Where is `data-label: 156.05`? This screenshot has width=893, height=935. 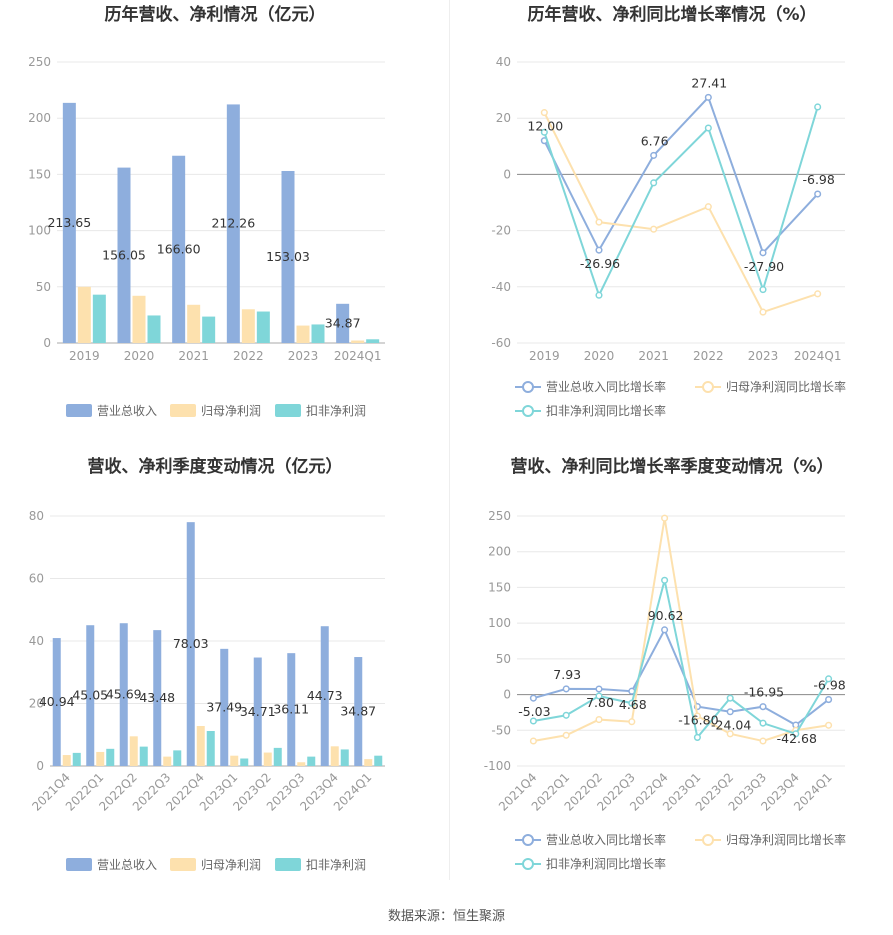
data-label: 156.05 is located at coordinates (124, 254).